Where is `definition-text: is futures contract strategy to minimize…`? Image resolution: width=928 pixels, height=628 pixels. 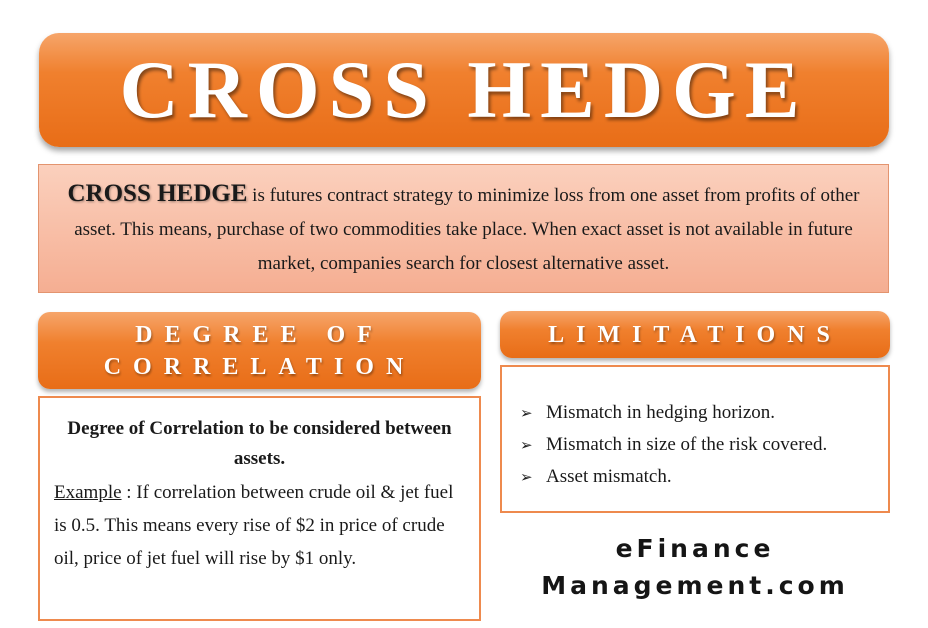
definition-text: is futures contract strategy to minimize… is located at coordinates (467, 229).